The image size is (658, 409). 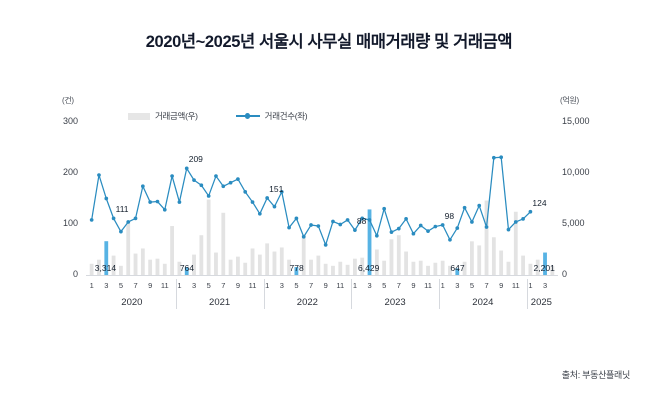 What do you see at coordinates (539, 202) in the screenshot?
I see `line-data-label: 124` at bounding box center [539, 202].